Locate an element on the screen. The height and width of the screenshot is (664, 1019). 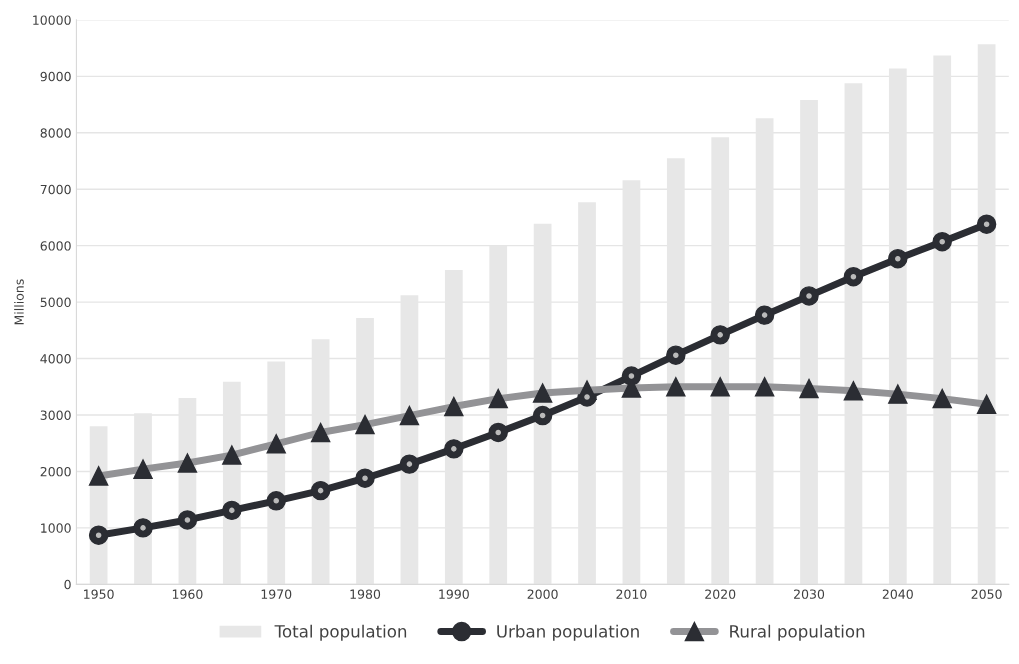
x-tick-label: 1980 is located at coordinates (365, 594).